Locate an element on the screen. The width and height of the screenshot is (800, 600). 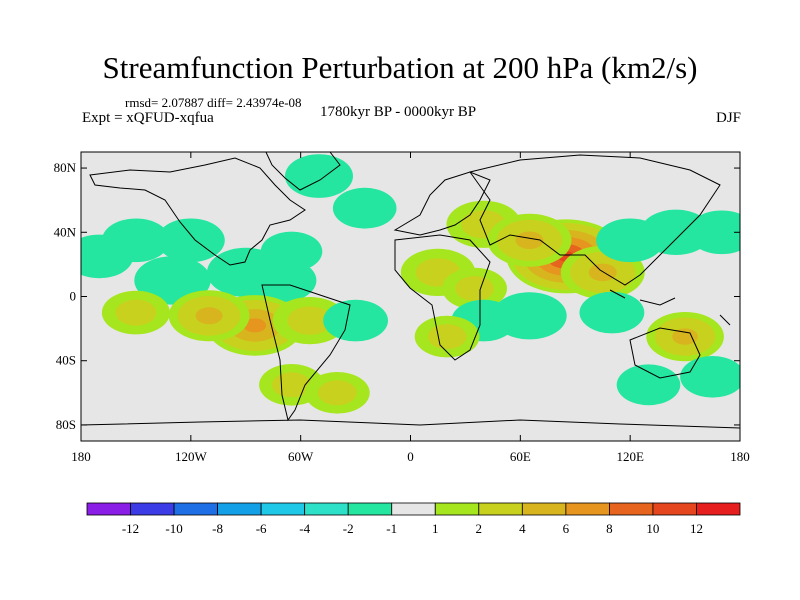
colorbar-label: -8 is located at coordinates (217, 528).